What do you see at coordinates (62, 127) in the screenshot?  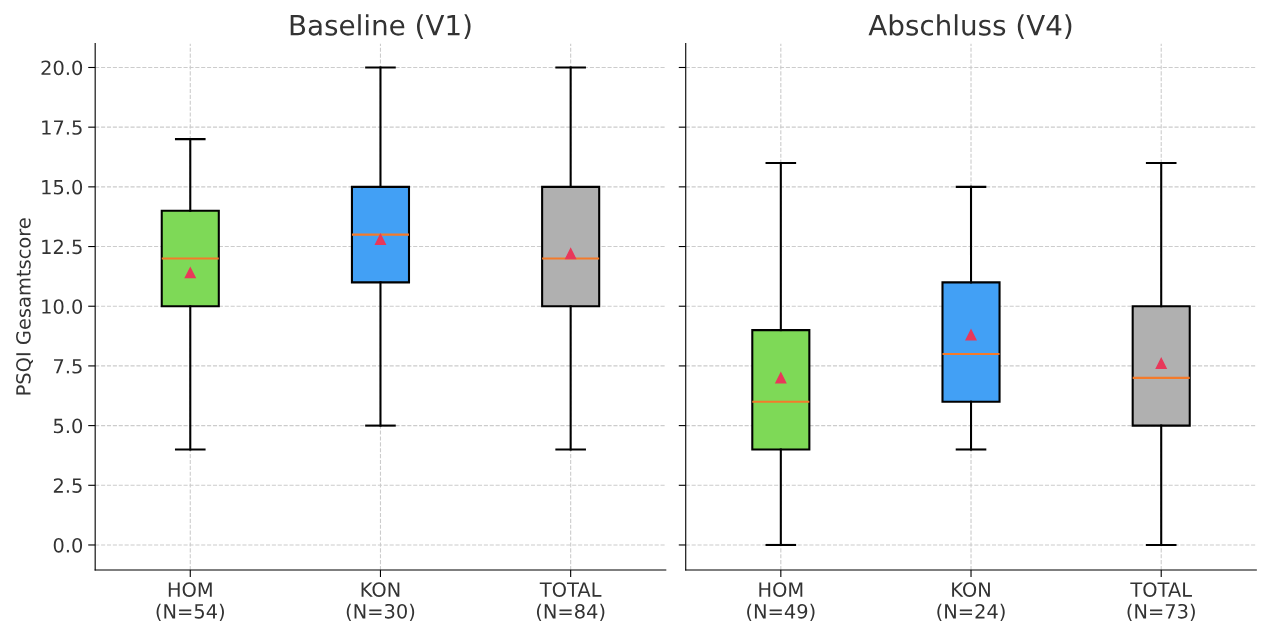 I see `y-tick-label: 17.5` at bounding box center [62, 127].